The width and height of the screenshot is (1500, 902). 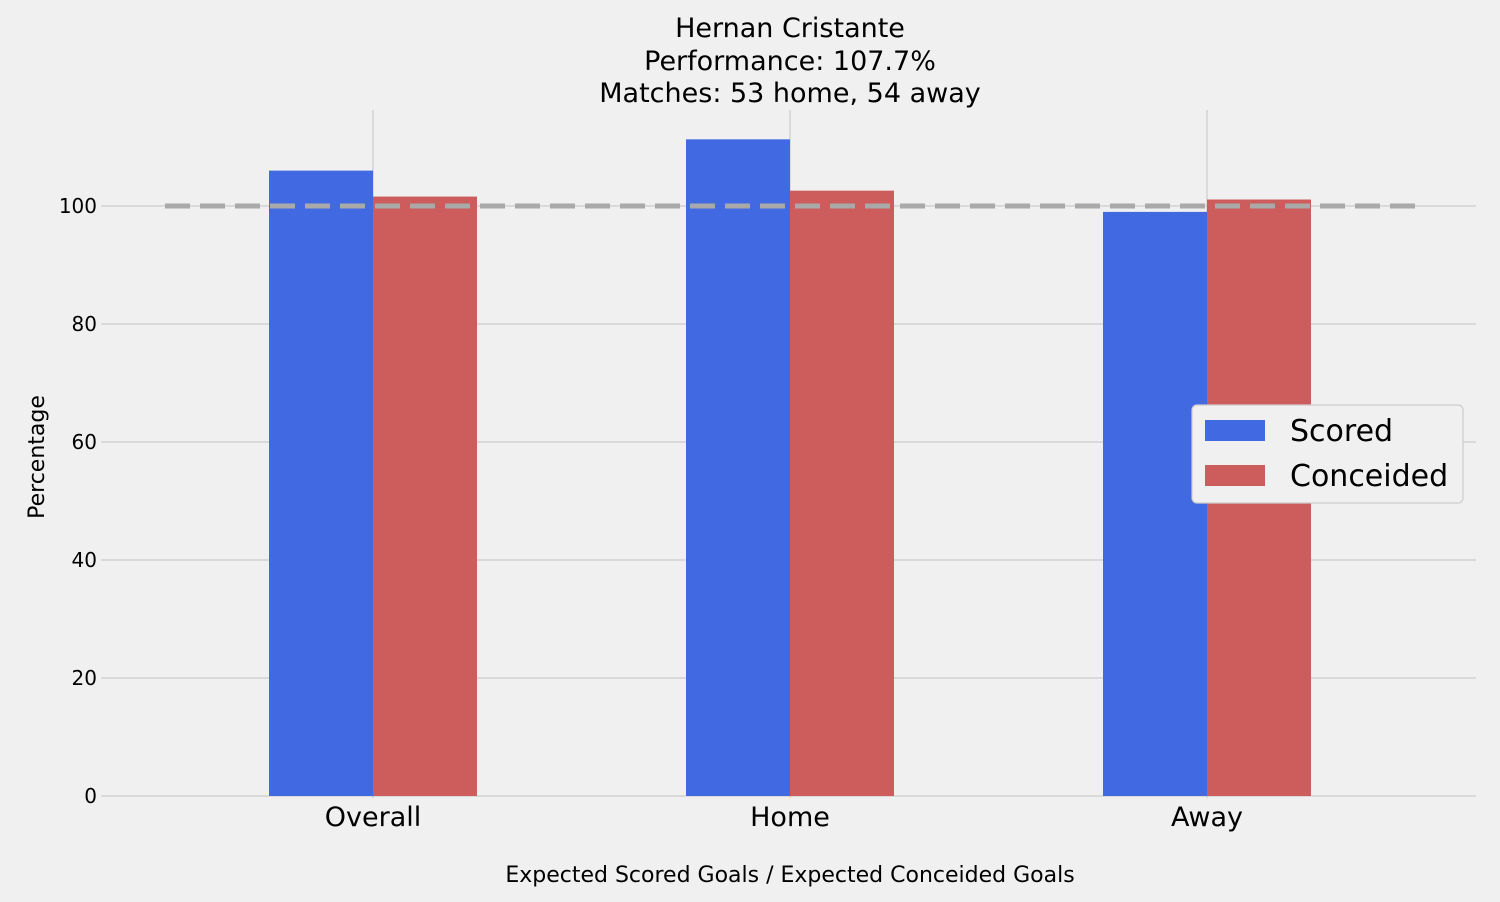 I want to click on bar-scored-home, so click(x=738, y=467).